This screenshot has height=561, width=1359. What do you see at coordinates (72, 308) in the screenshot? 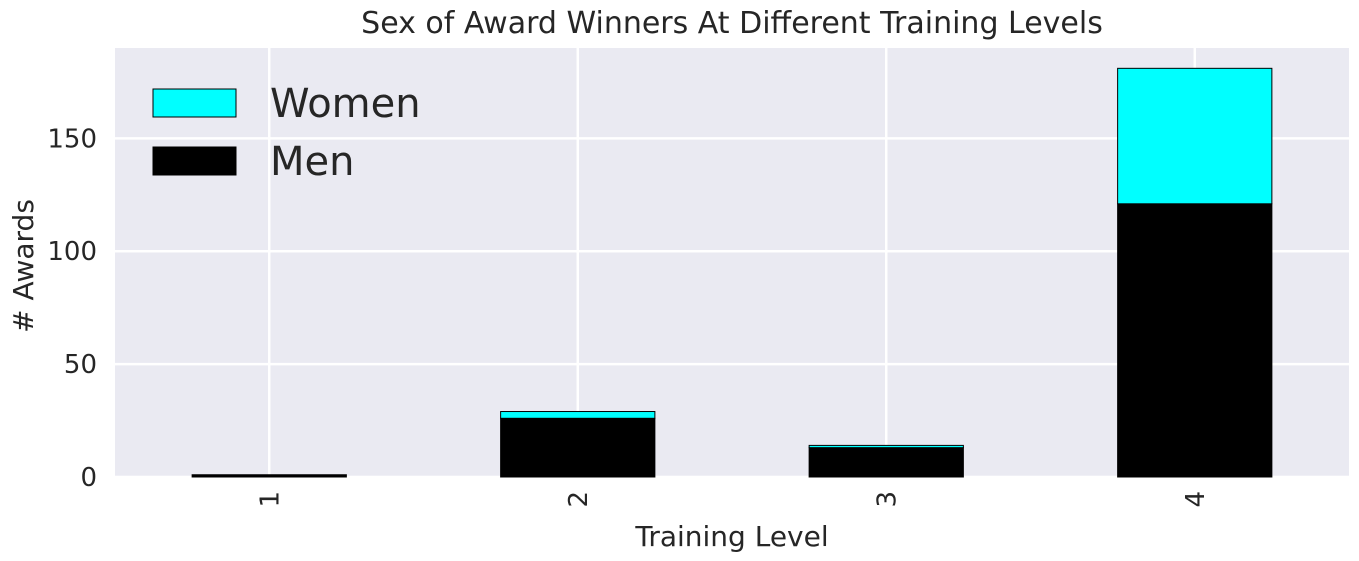
I see `y-tick-labels: 0 50 100 150` at bounding box center [72, 308].